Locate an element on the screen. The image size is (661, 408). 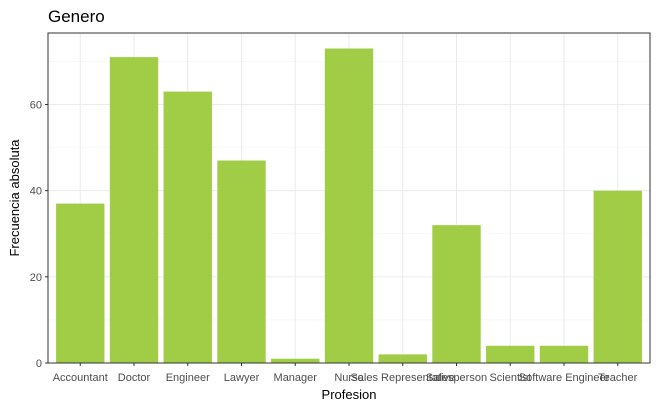
x-tick-label: Doctor is located at coordinates (134, 378).